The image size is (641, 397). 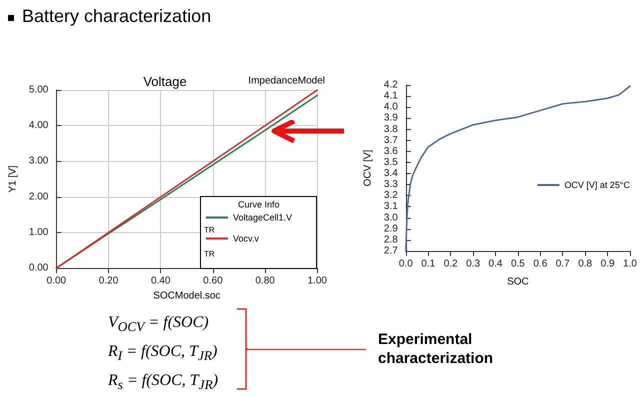 What do you see at coordinates (163, 354) in the screenshot?
I see `text: R$_{I}$ = f(SOC, T$_{JR}$)` at bounding box center [163, 354].